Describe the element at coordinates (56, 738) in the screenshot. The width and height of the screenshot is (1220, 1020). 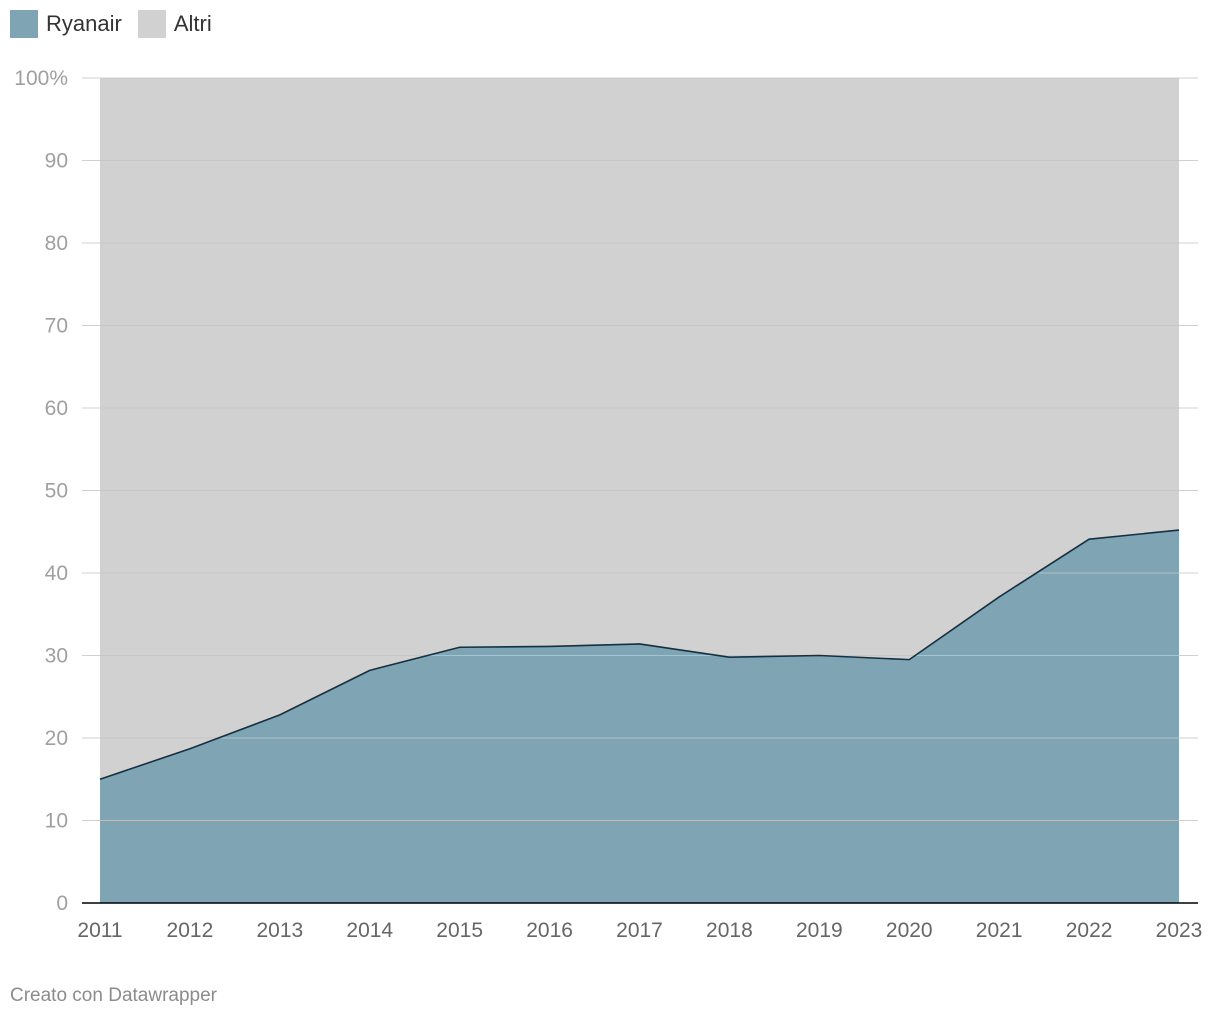
I see `y-tick-label-20: 20` at that location.